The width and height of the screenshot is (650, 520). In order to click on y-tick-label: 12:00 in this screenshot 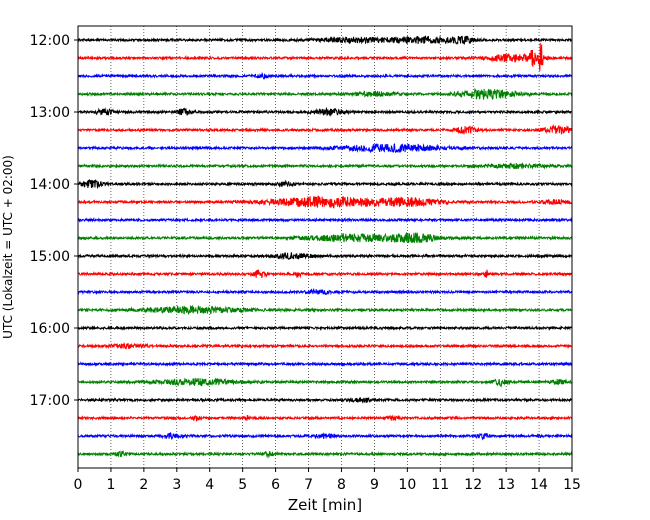, I will do `click(50, 41)`.